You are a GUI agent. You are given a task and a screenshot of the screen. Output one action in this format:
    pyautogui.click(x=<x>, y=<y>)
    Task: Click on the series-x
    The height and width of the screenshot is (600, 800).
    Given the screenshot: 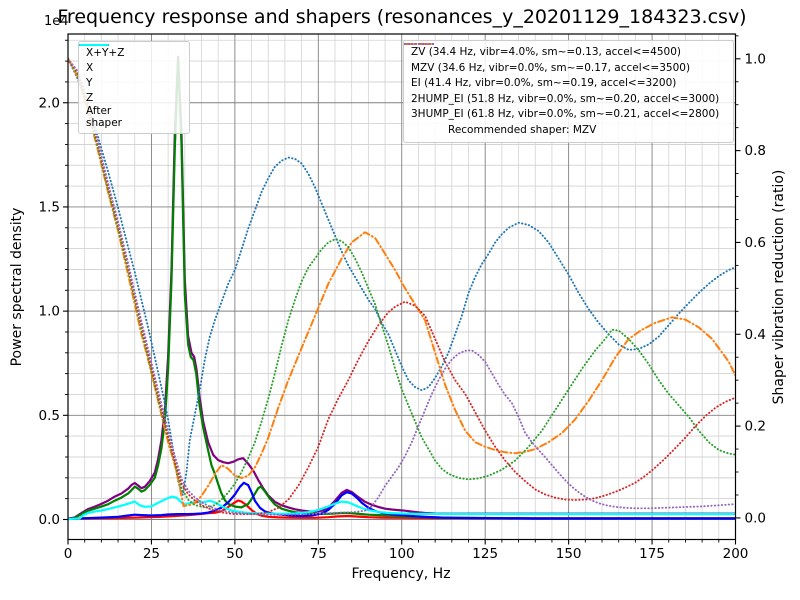 What is the action you would take?
    pyautogui.click(x=402, y=509)
    